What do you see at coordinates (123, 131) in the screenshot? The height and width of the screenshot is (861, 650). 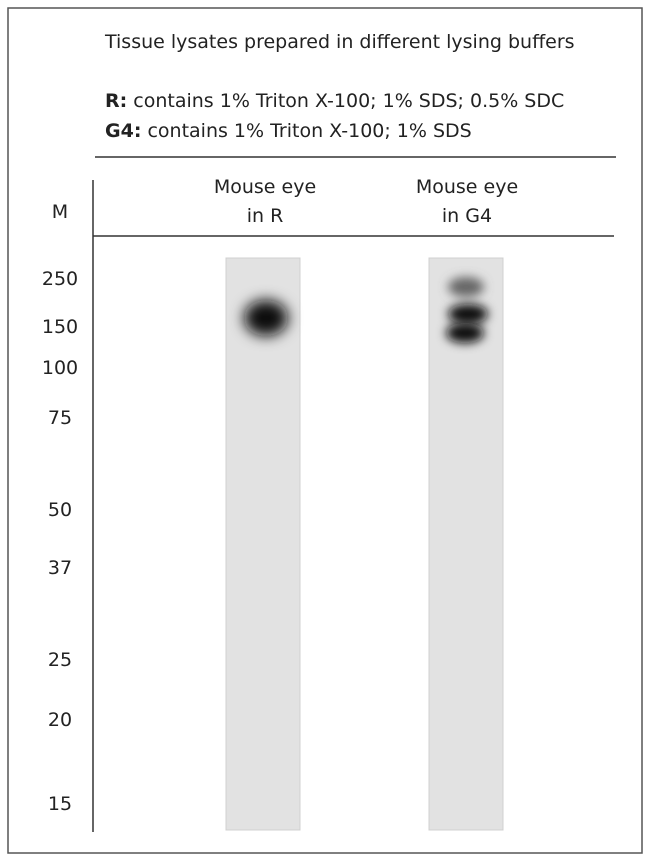 I see `buffer-name: G4:` at bounding box center [123, 131].